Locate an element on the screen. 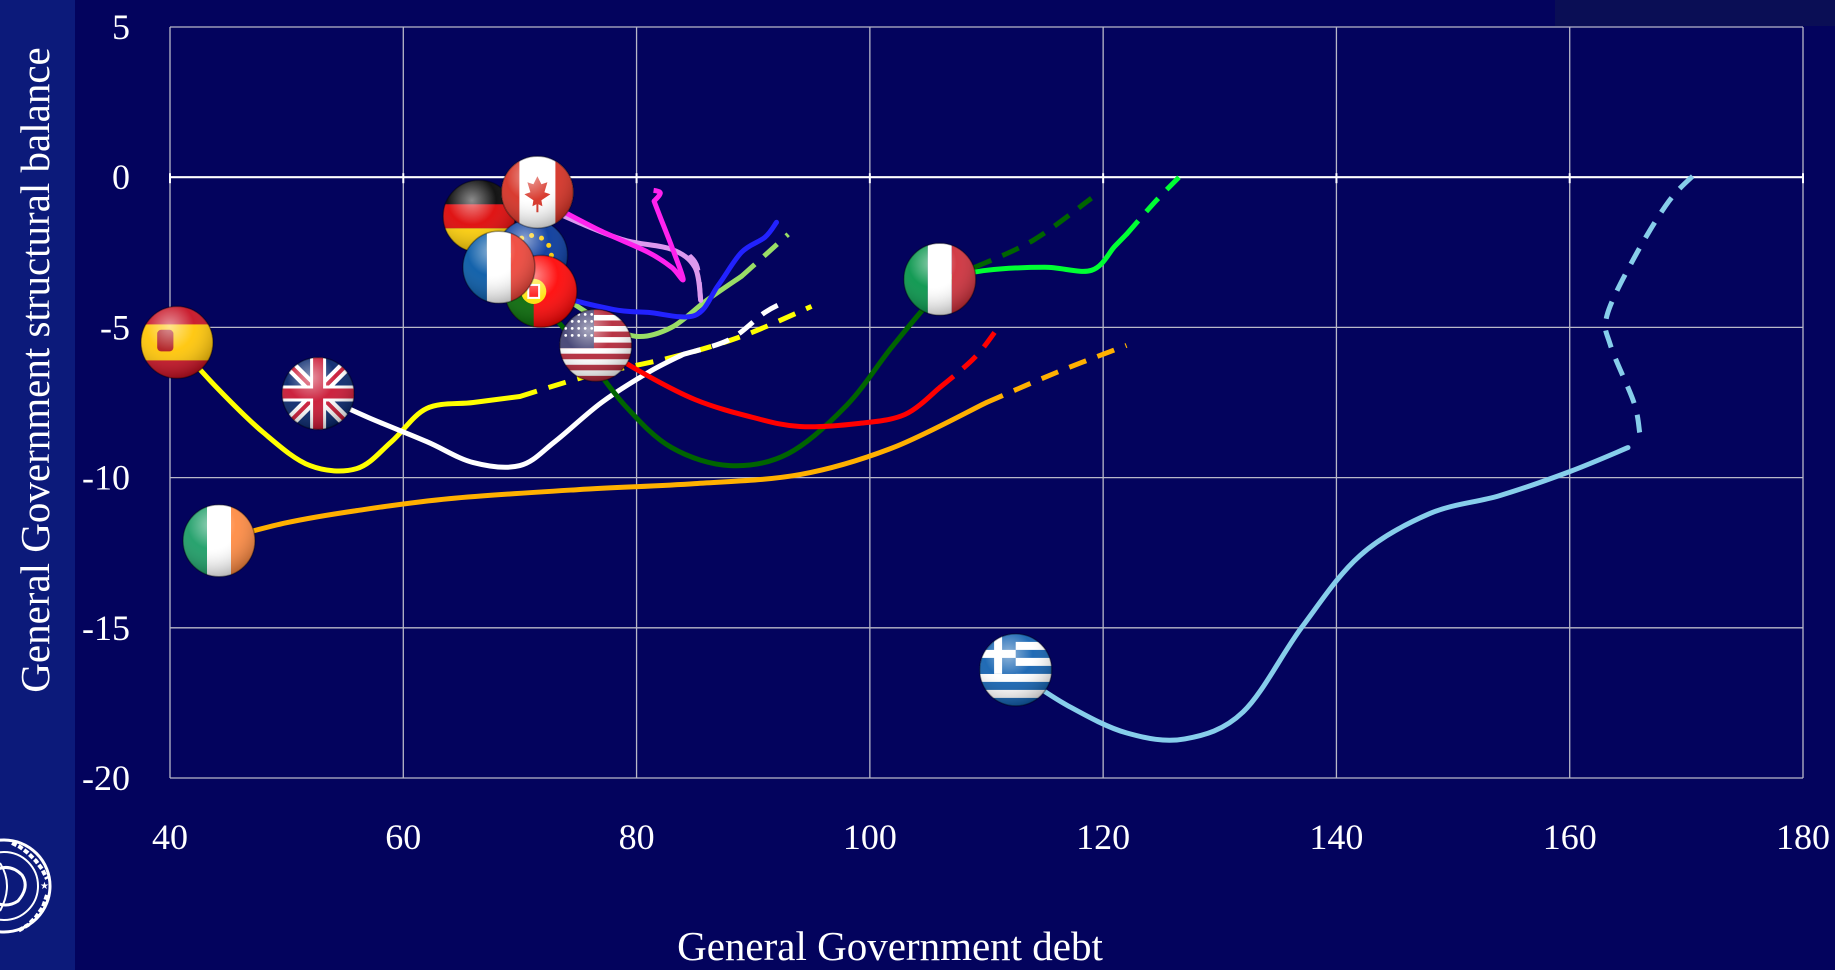 The image size is (1835, 970). spain-flag-icon is located at coordinates (177, 342).